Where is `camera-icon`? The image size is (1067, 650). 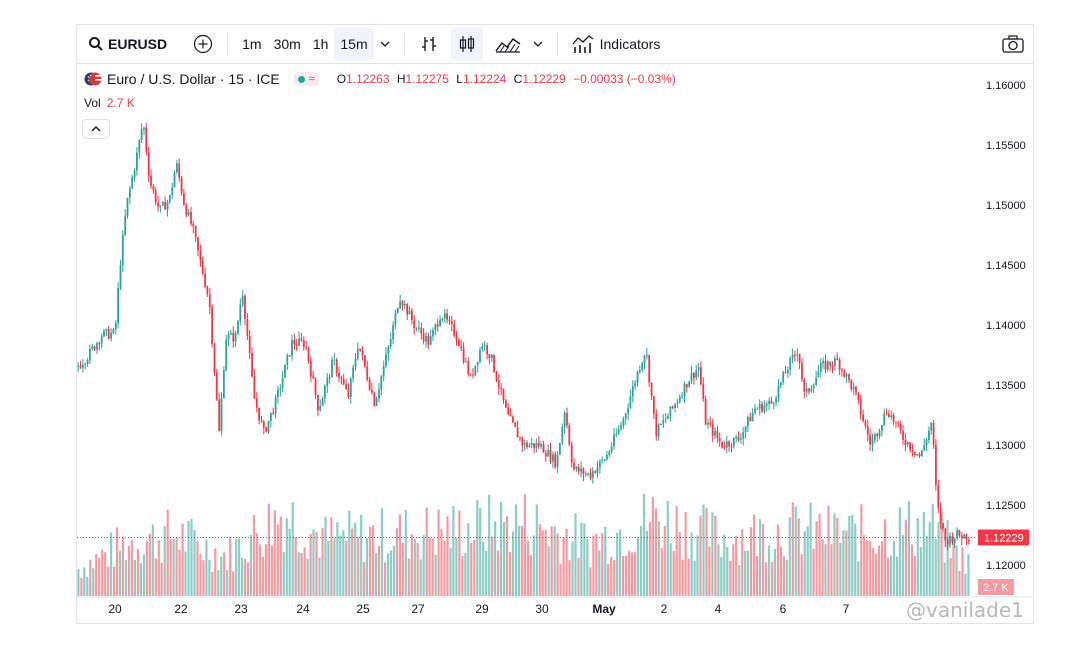
camera-icon is located at coordinates (1013, 43).